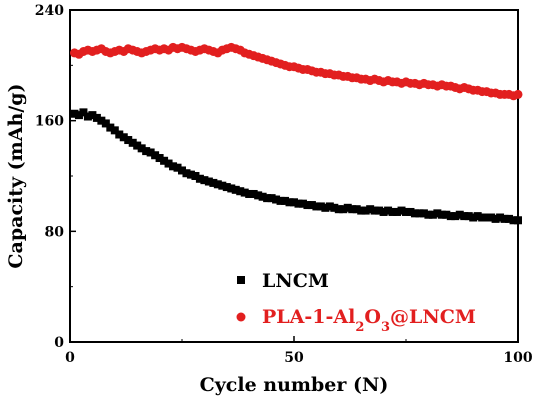  I want to click on legend-label-part: 3, so click(385, 327).